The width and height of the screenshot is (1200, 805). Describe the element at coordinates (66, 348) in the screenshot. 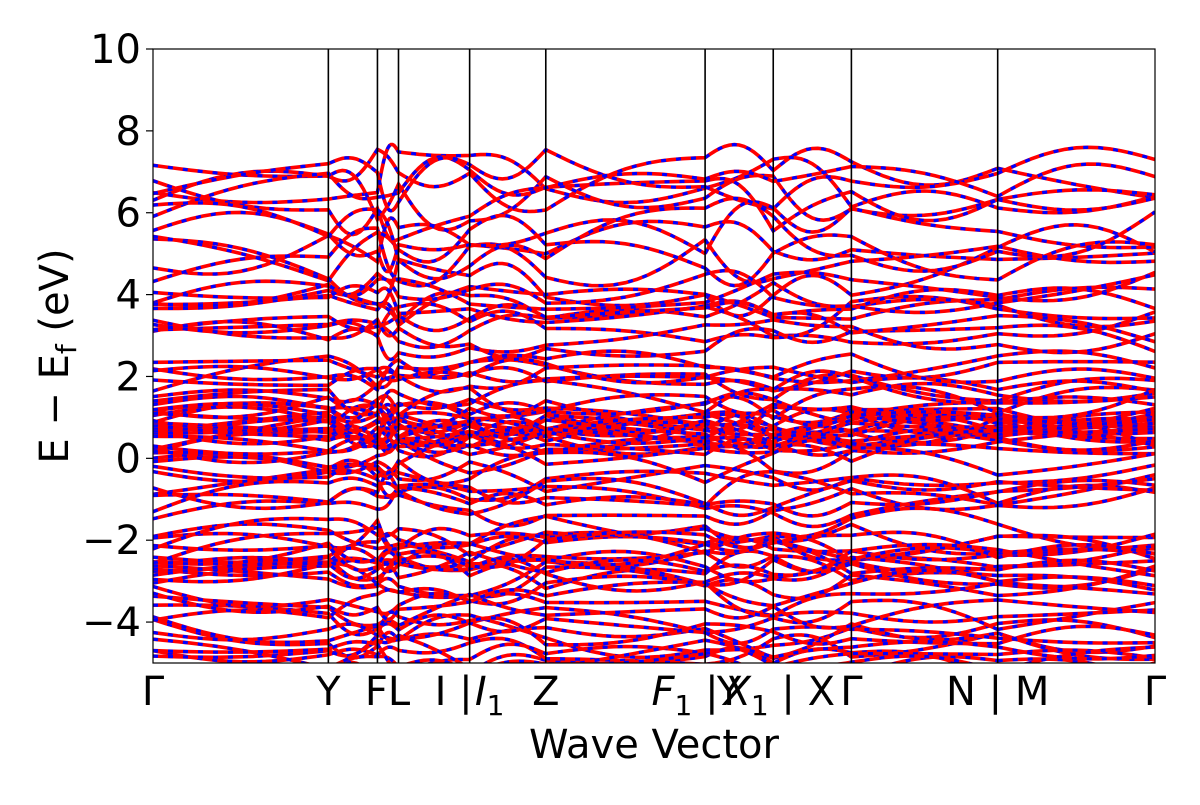

I see `y-axis-label-sub: f` at that location.